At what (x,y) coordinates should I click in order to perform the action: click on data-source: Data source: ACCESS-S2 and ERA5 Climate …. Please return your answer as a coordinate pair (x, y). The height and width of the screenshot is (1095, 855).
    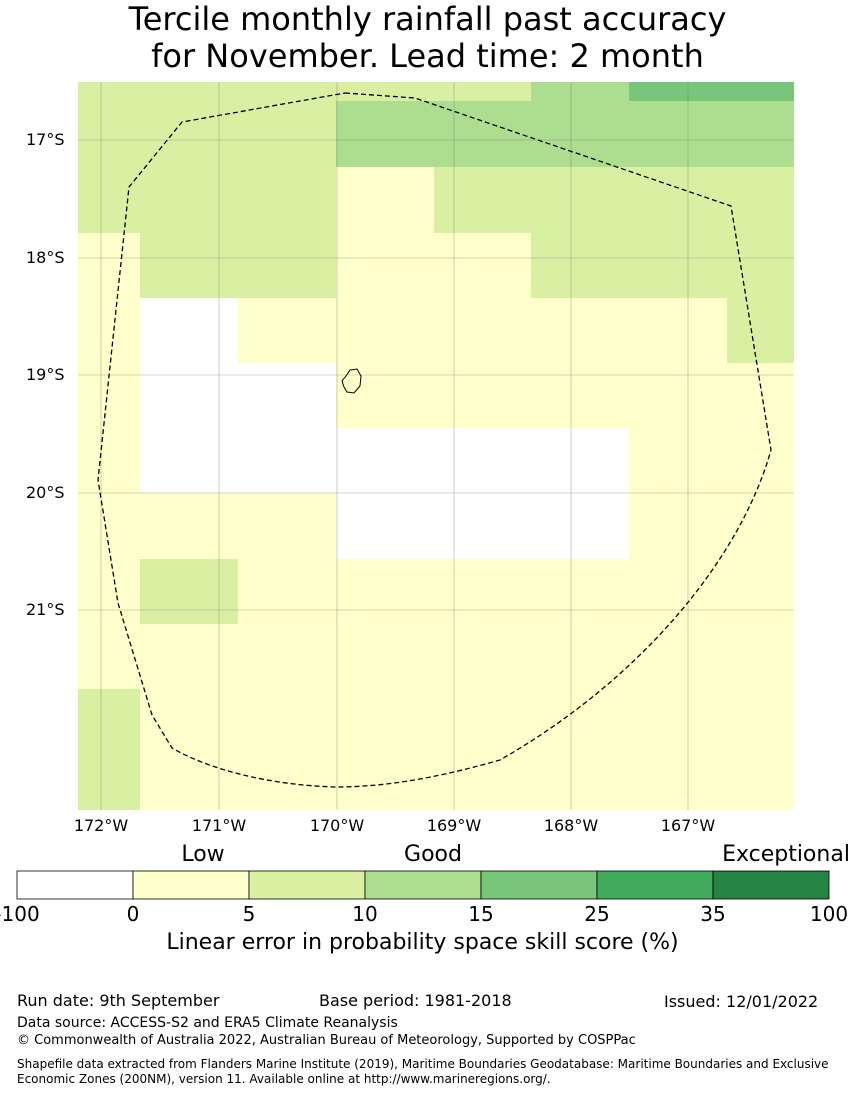
    Looking at the image, I should click on (207, 1023).